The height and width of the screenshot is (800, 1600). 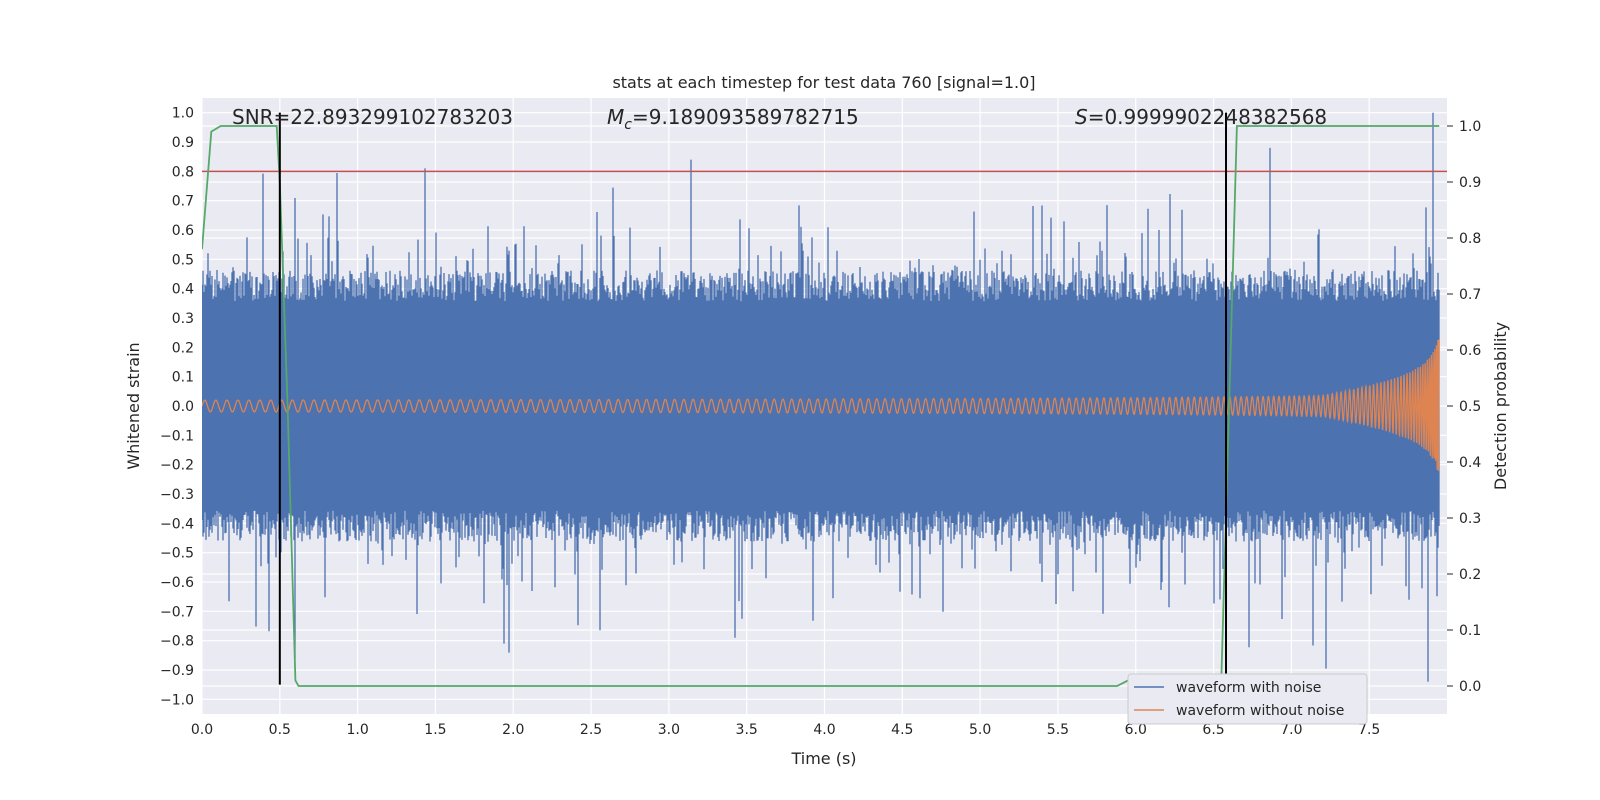 I want to click on score-annotation: S=0.9999902248382568, so click(x=1201, y=117).